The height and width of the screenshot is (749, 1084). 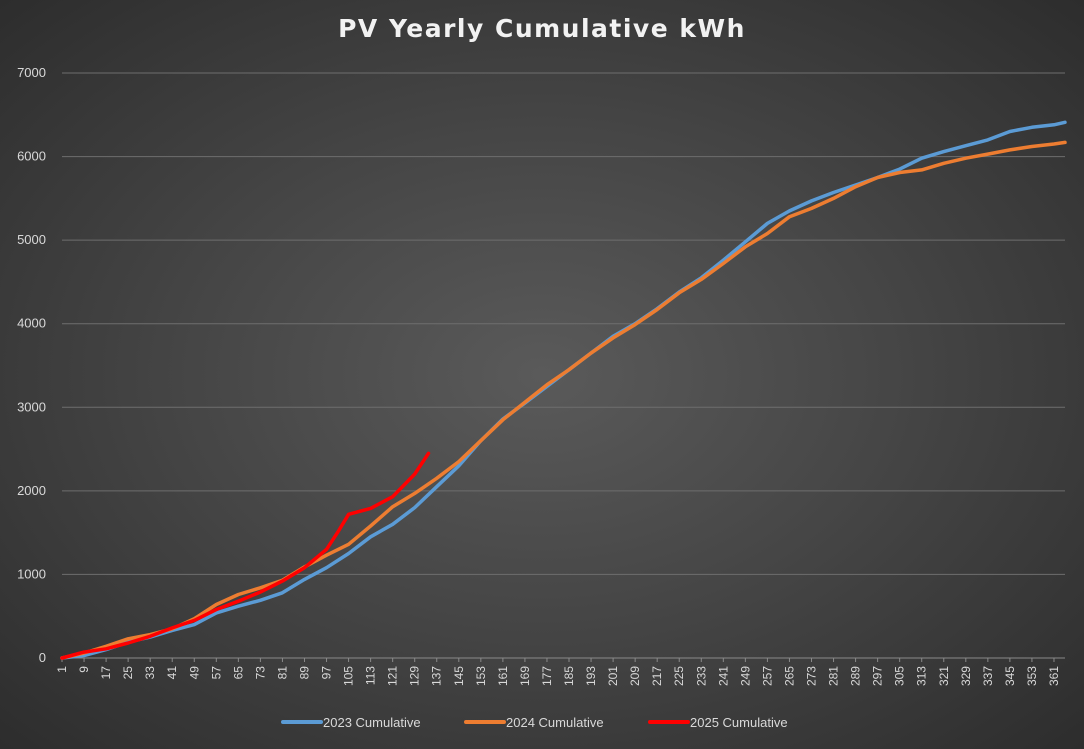 What do you see at coordinates (260, 673) in the screenshot?
I see `x-tick-label: 73` at bounding box center [260, 673].